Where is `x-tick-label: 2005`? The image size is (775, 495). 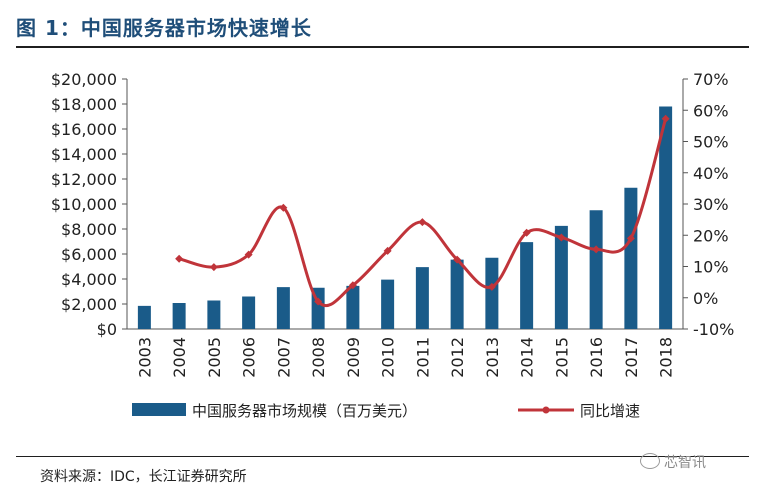 x-tick-label: 2005 is located at coordinates (214, 357).